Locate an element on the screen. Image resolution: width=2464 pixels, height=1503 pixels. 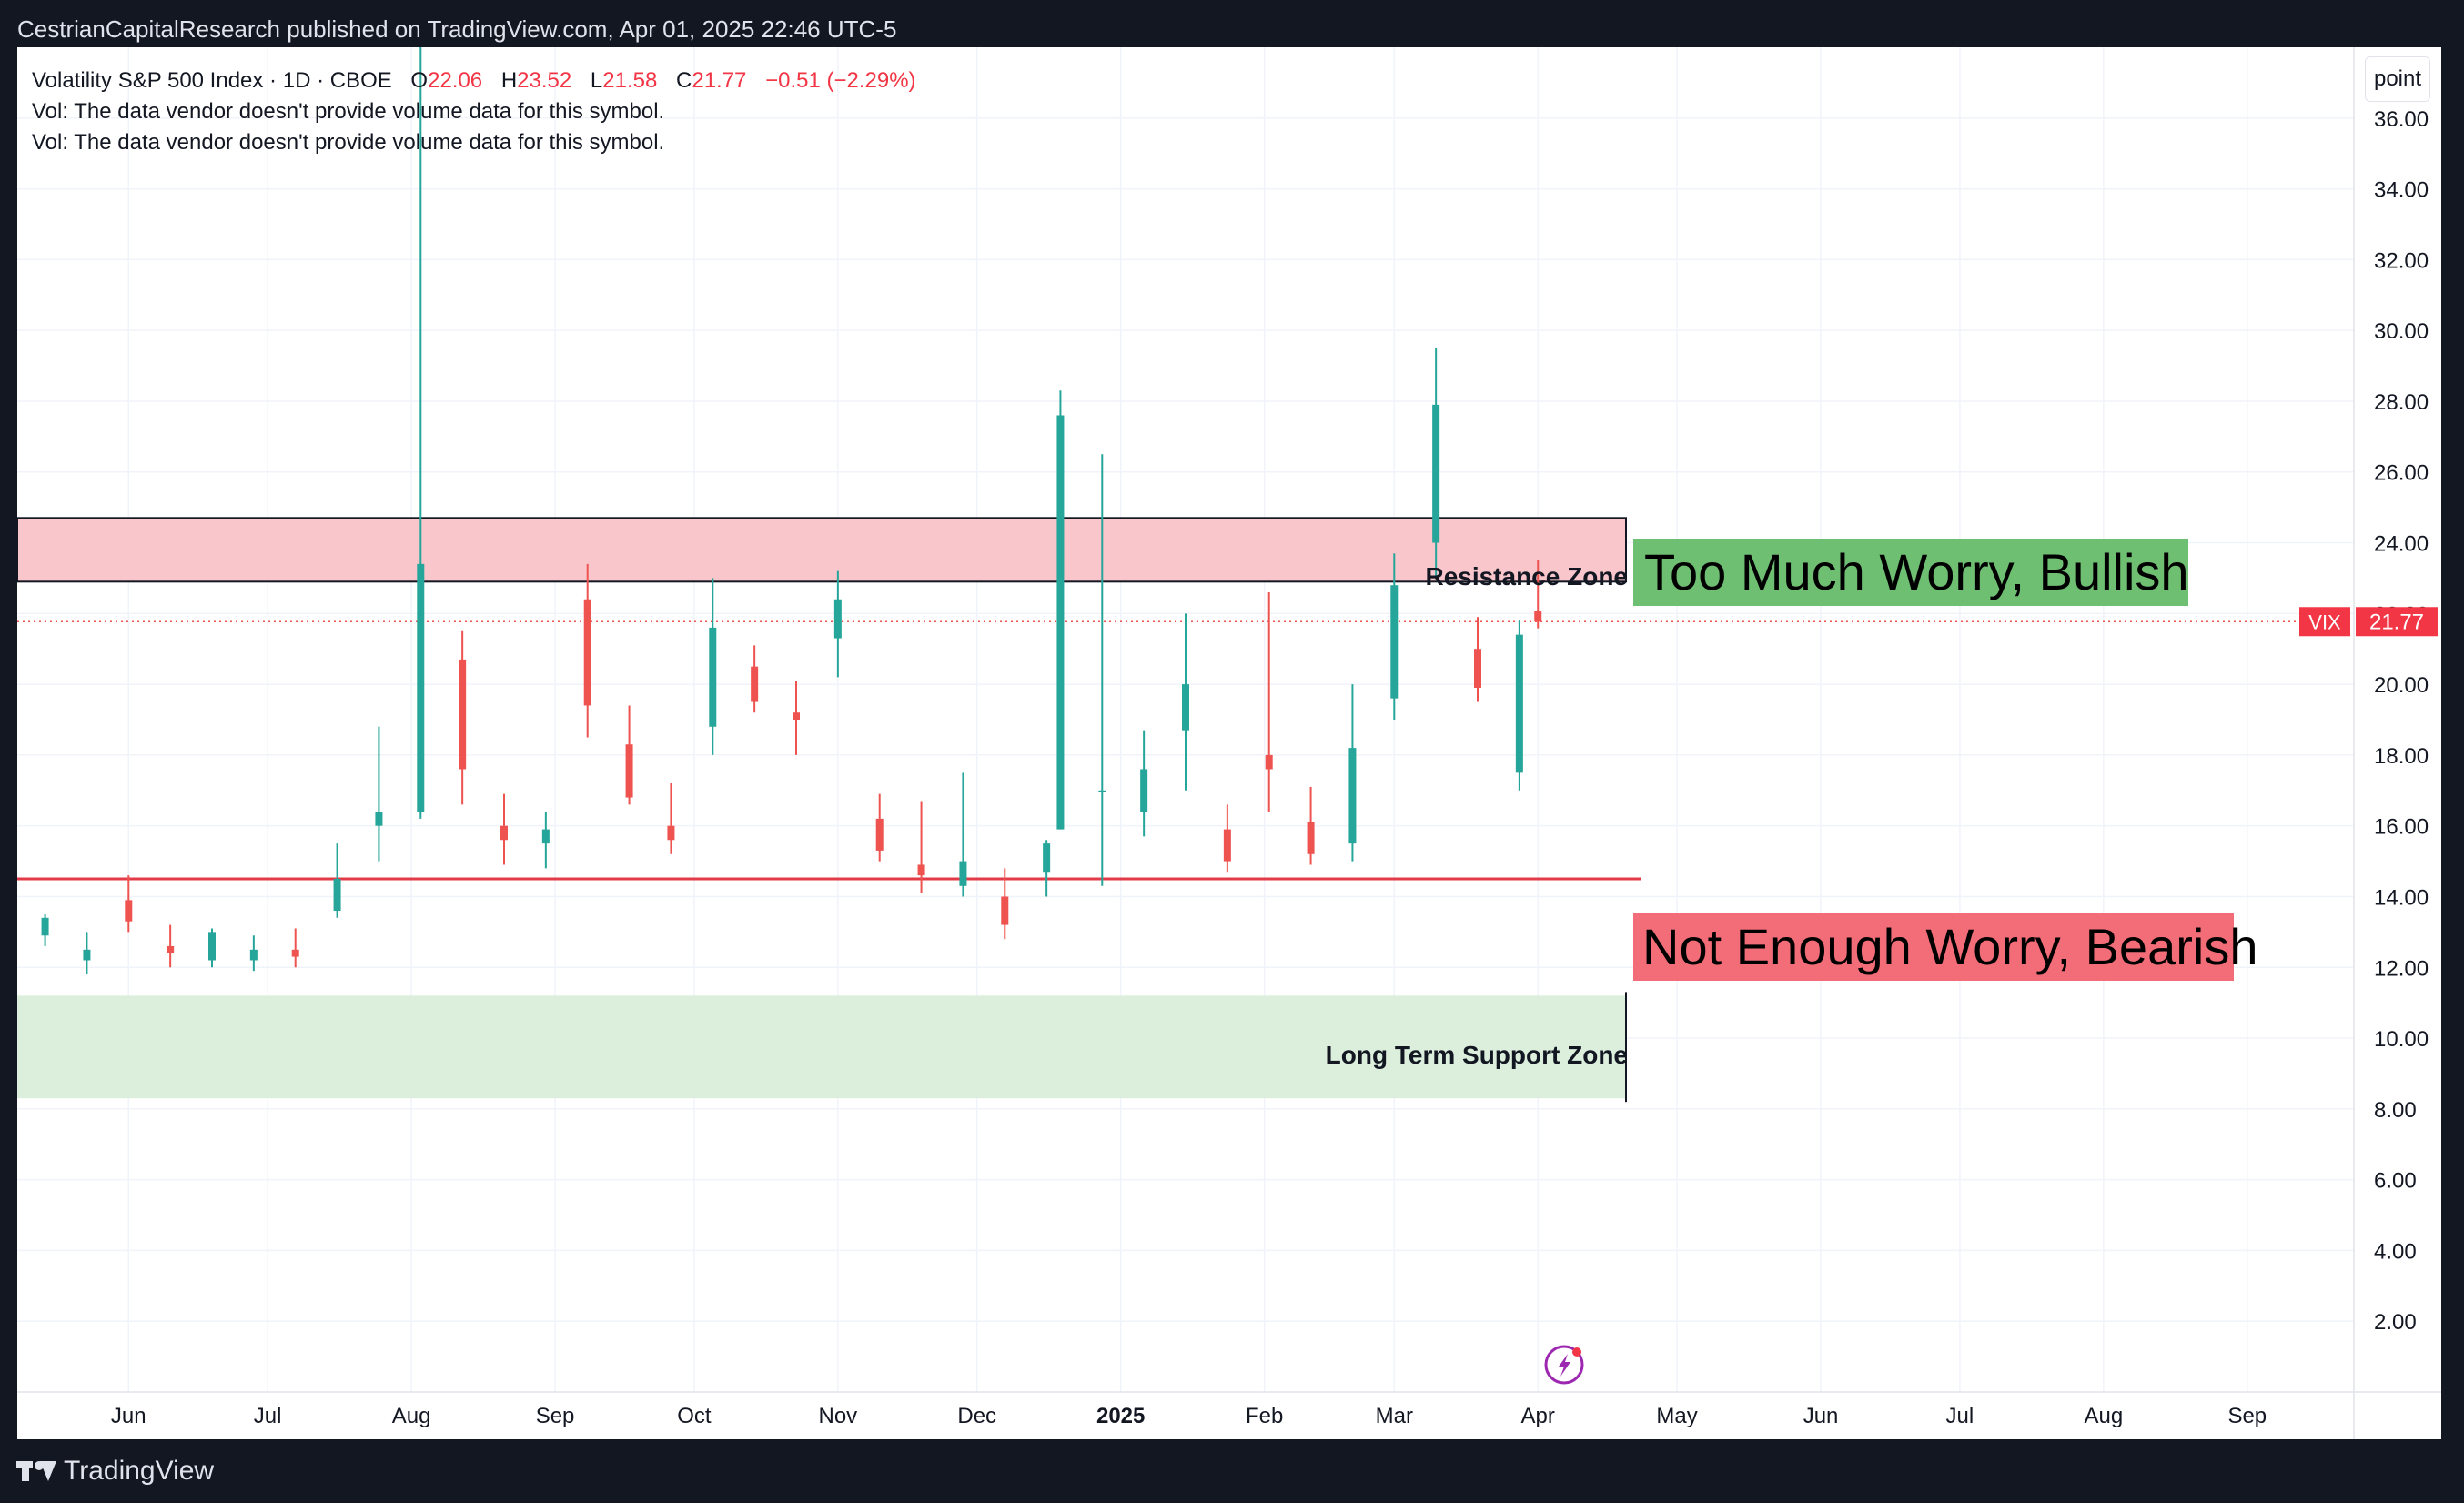
y-tick-label: 18.00 is located at coordinates (2401, 756).